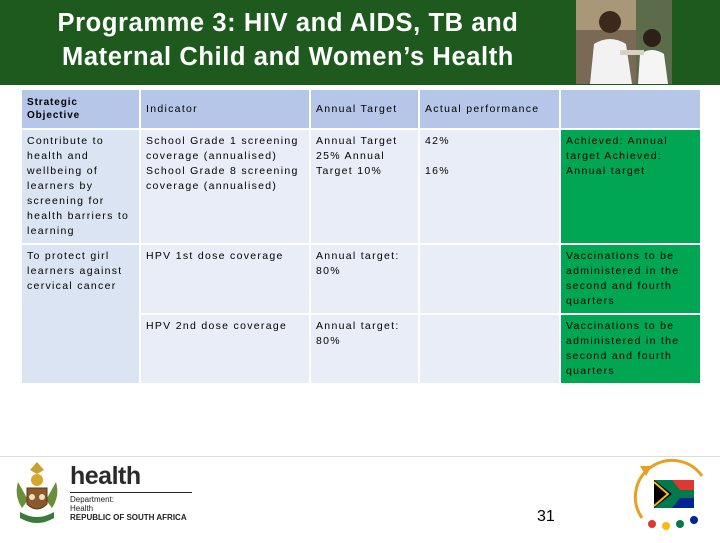 This screenshot has width=720, height=543. What do you see at coordinates (82, 508) in the screenshot?
I see `dept-line-2: Health` at bounding box center [82, 508].